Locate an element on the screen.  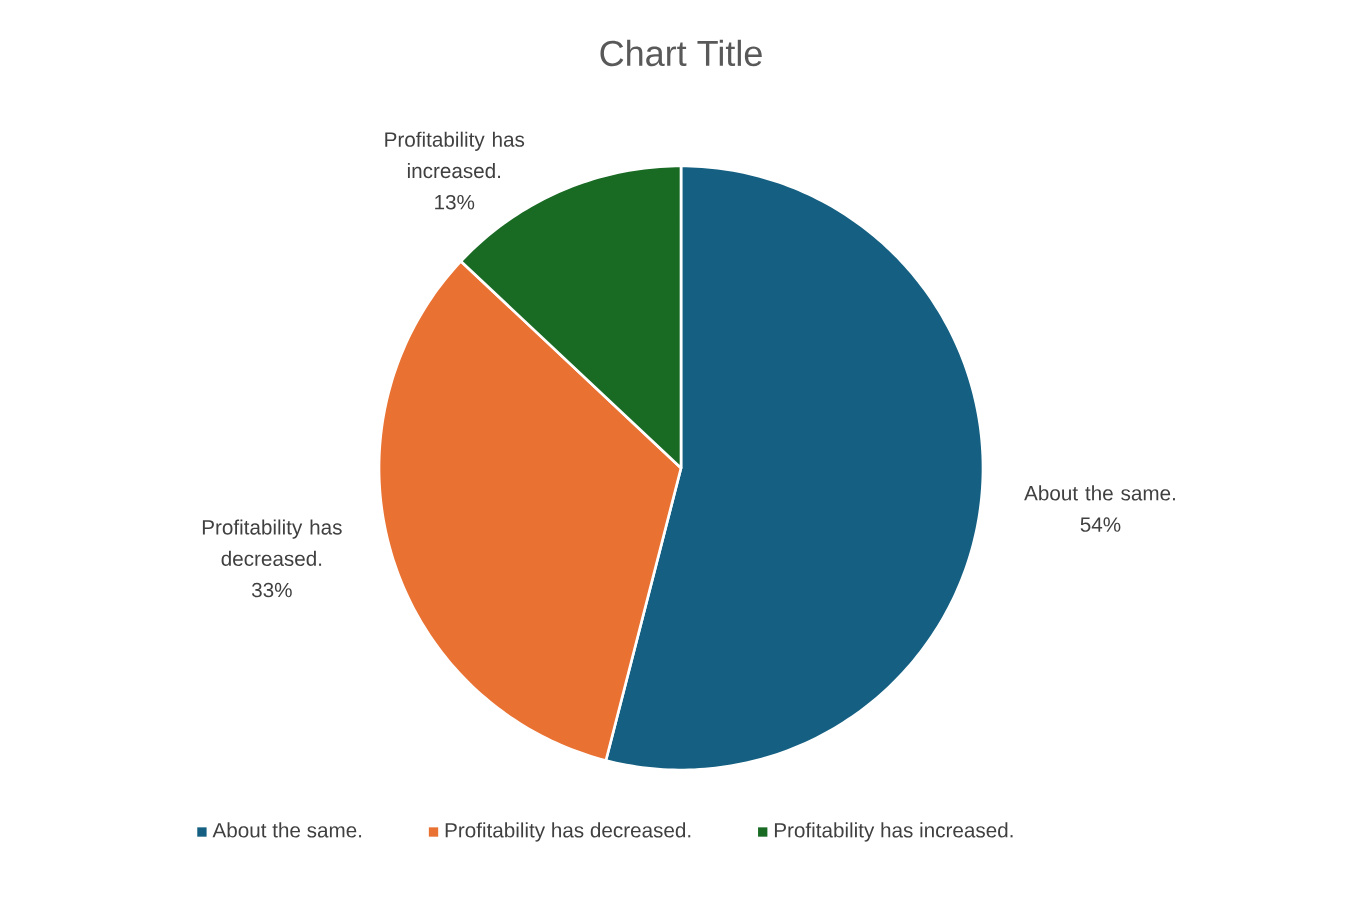
slice-label: Profitability has increased. is located at coordinates (455, 155).